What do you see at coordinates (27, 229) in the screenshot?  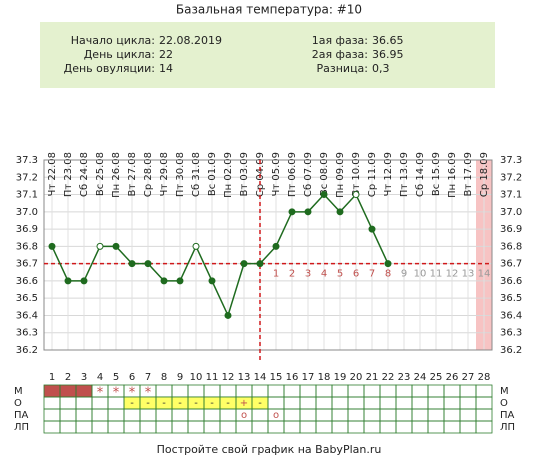 I see `y-tick-label: 36.9` at bounding box center [27, 229].